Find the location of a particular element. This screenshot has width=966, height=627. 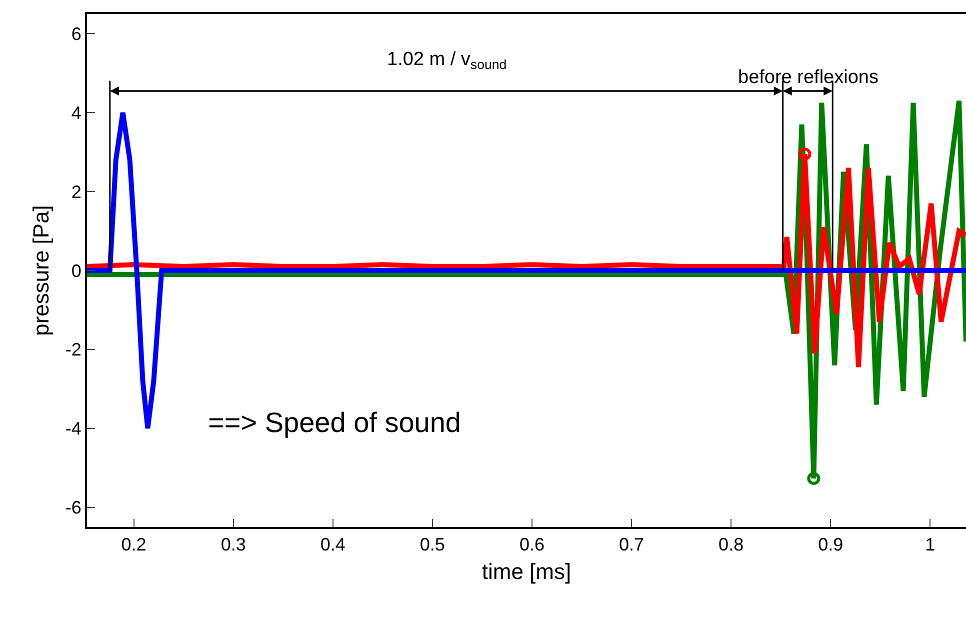

annotation: 1.02 m / v$_{sound}$ is located at coordinates (447, 60).